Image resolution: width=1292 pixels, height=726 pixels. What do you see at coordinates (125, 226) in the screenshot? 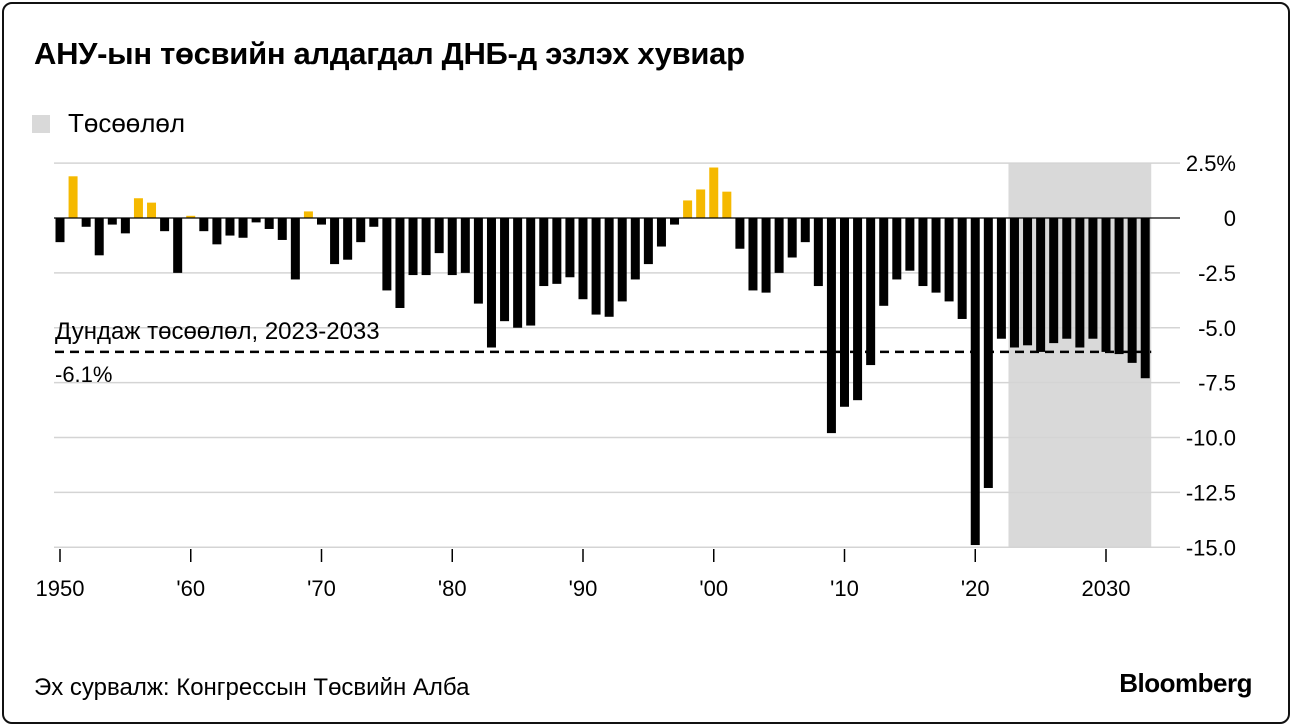
I see `bar-1955` at bounding box center [125, 226].